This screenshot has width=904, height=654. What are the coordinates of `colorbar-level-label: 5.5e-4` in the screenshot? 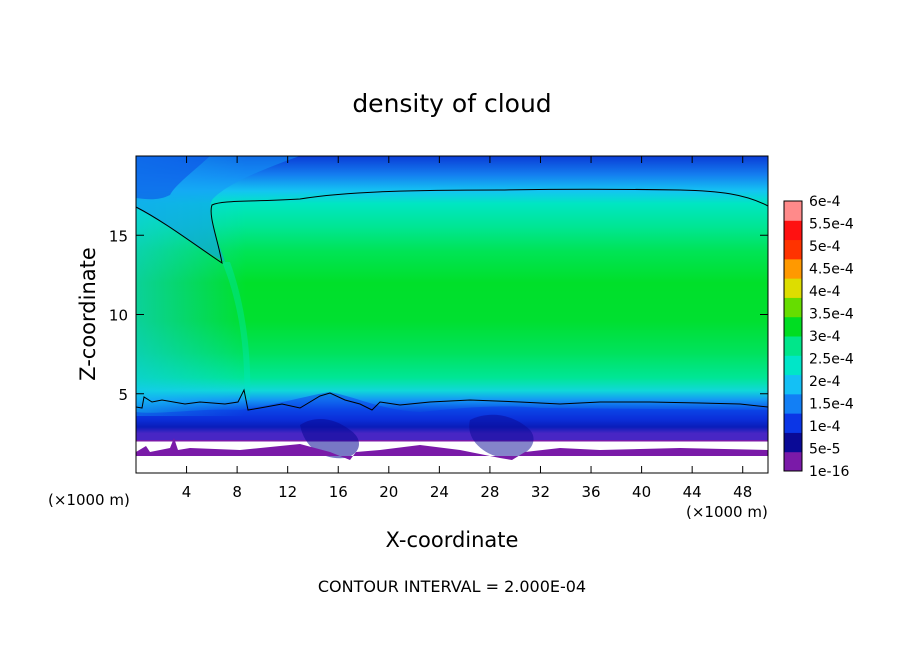 It's located at (831, 225).